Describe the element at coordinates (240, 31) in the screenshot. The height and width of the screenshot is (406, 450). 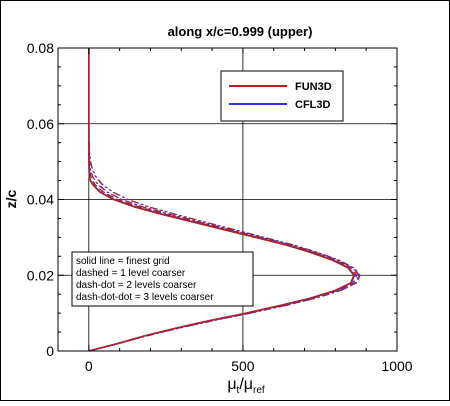
I see `chart-title: along x/c=0.999 (upper)` at that location.